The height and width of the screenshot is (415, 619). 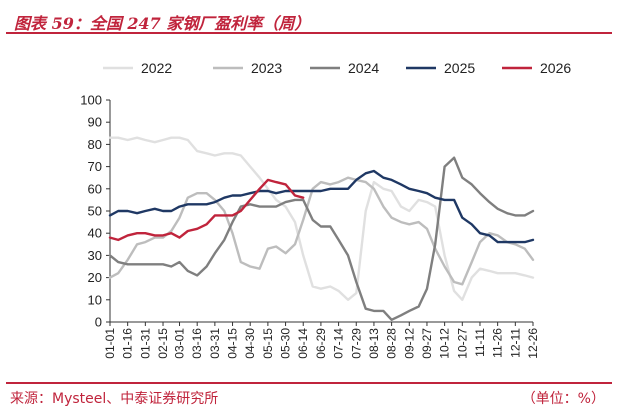 I want to click on legend-label-2023: 2023, so click(x=266, y=68).